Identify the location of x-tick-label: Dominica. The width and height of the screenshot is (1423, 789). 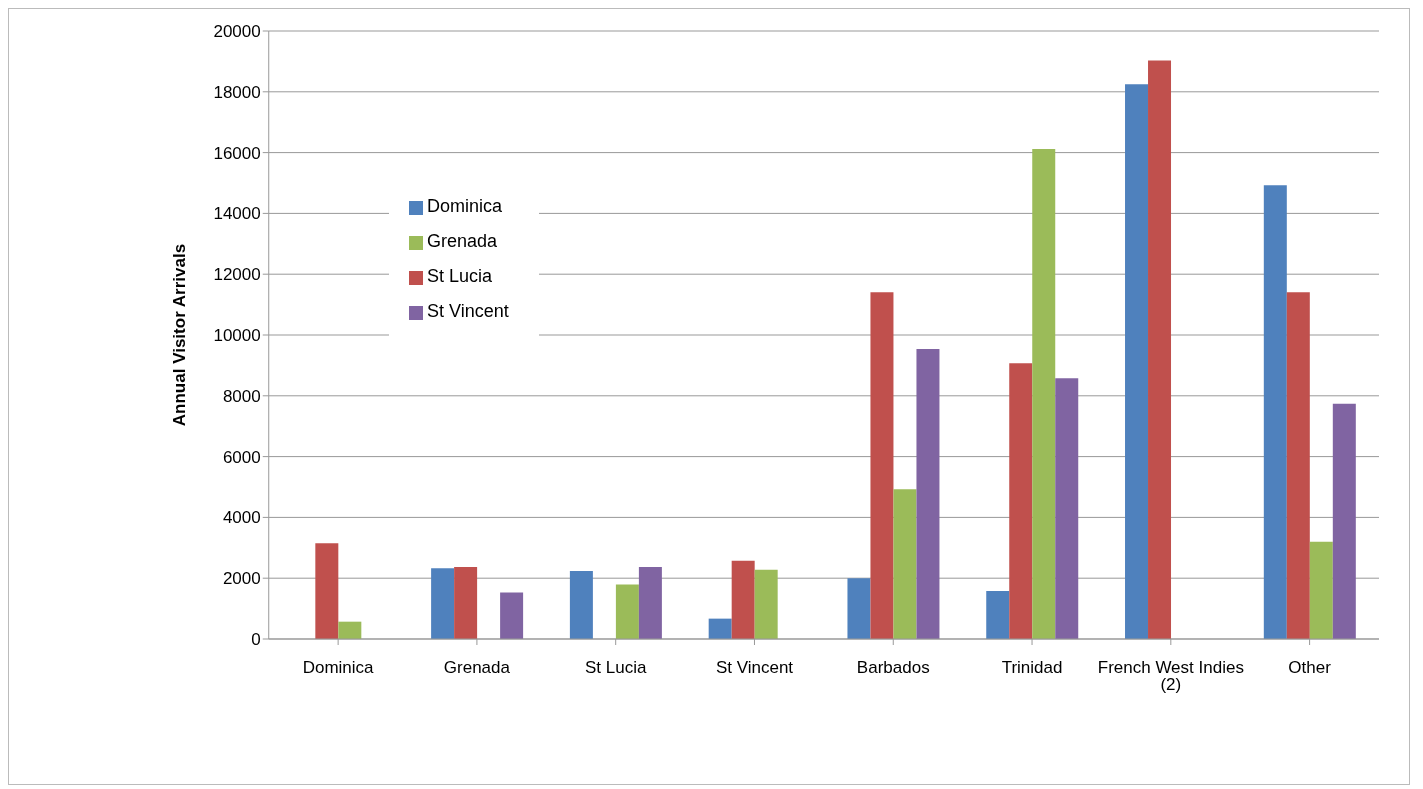
(338, 668).